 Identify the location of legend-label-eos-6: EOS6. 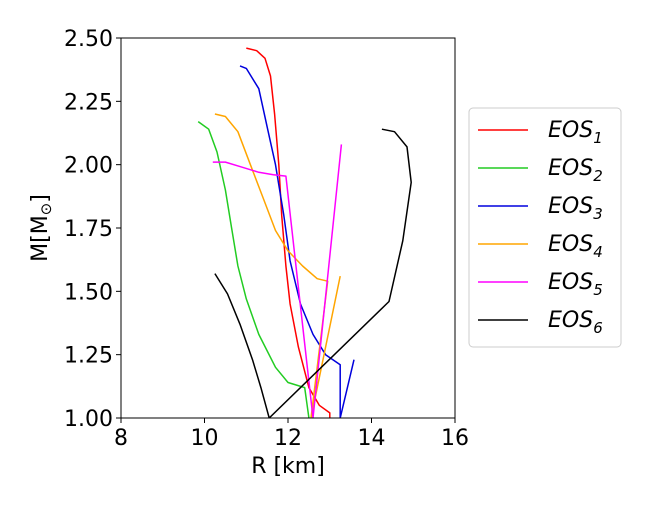
(575, 322).